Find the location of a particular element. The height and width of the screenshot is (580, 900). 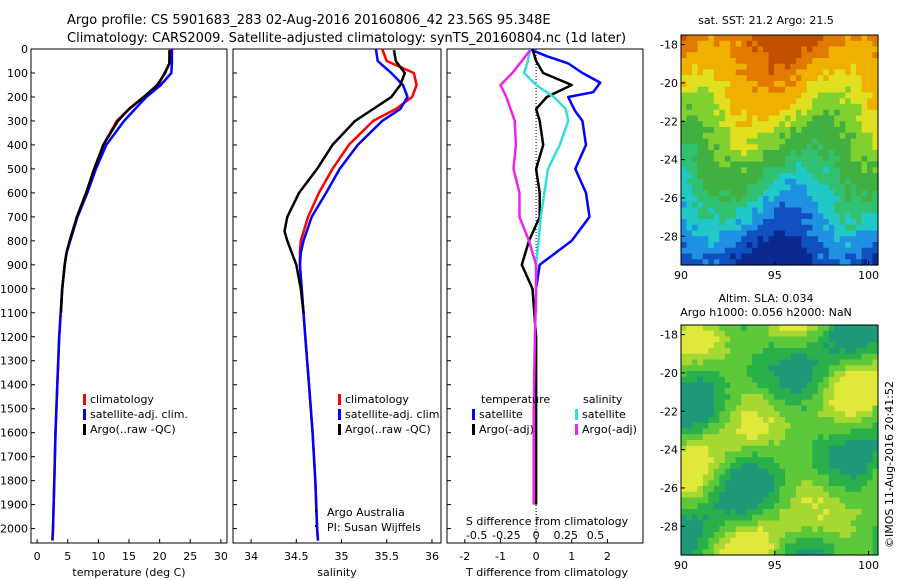

y-tick-label: 200 is located at coordinates (17, 97).